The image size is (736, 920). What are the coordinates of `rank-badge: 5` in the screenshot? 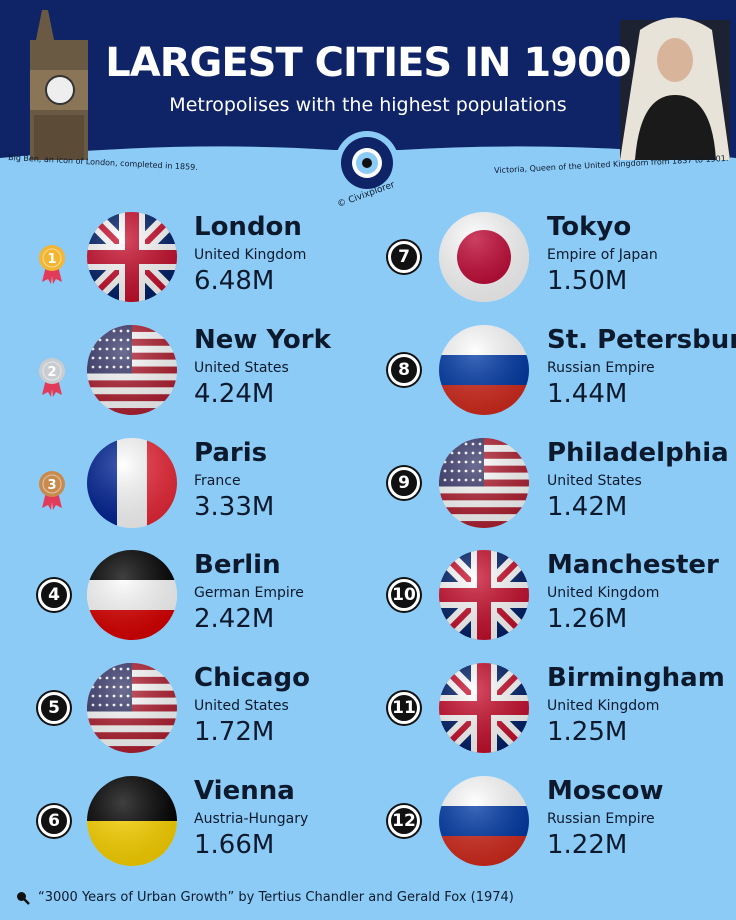 It's located at (54, 708).